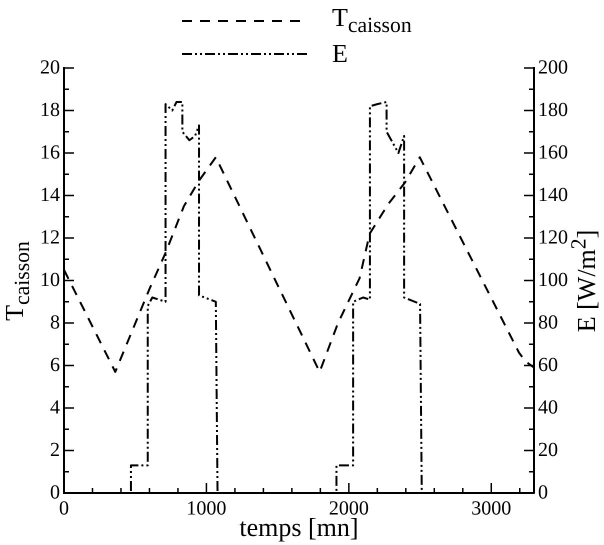 This screenshot has width=604, height=545. What do you see at coordinates (553, 152) in the screenshot?
I see `y2-tick-label: 160` at bounding box center [553, 152].